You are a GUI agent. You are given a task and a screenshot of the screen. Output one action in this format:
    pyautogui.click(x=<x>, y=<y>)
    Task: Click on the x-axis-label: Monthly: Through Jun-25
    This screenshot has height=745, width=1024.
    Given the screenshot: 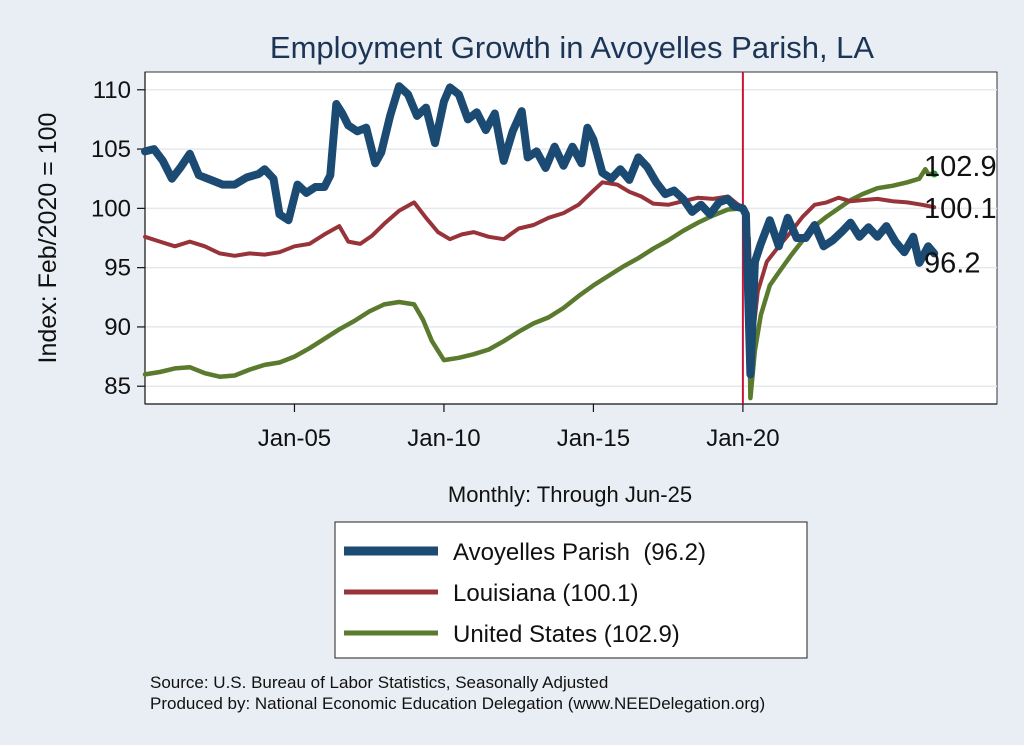 What is the action you would take?
    pyautogui.click(x=570, y=494)
    